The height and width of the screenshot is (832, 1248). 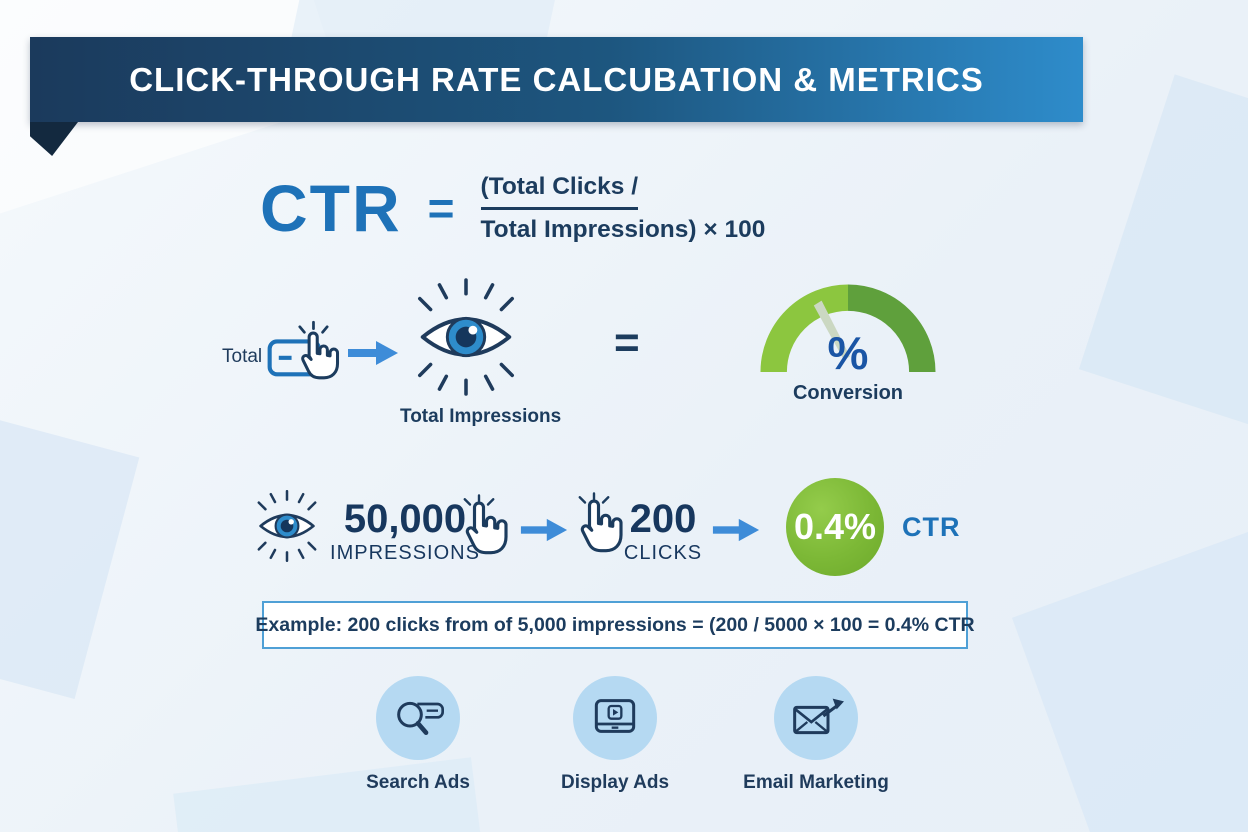 I want to click on channel-search-ads: Search Ads, so click(x=418, y=735).